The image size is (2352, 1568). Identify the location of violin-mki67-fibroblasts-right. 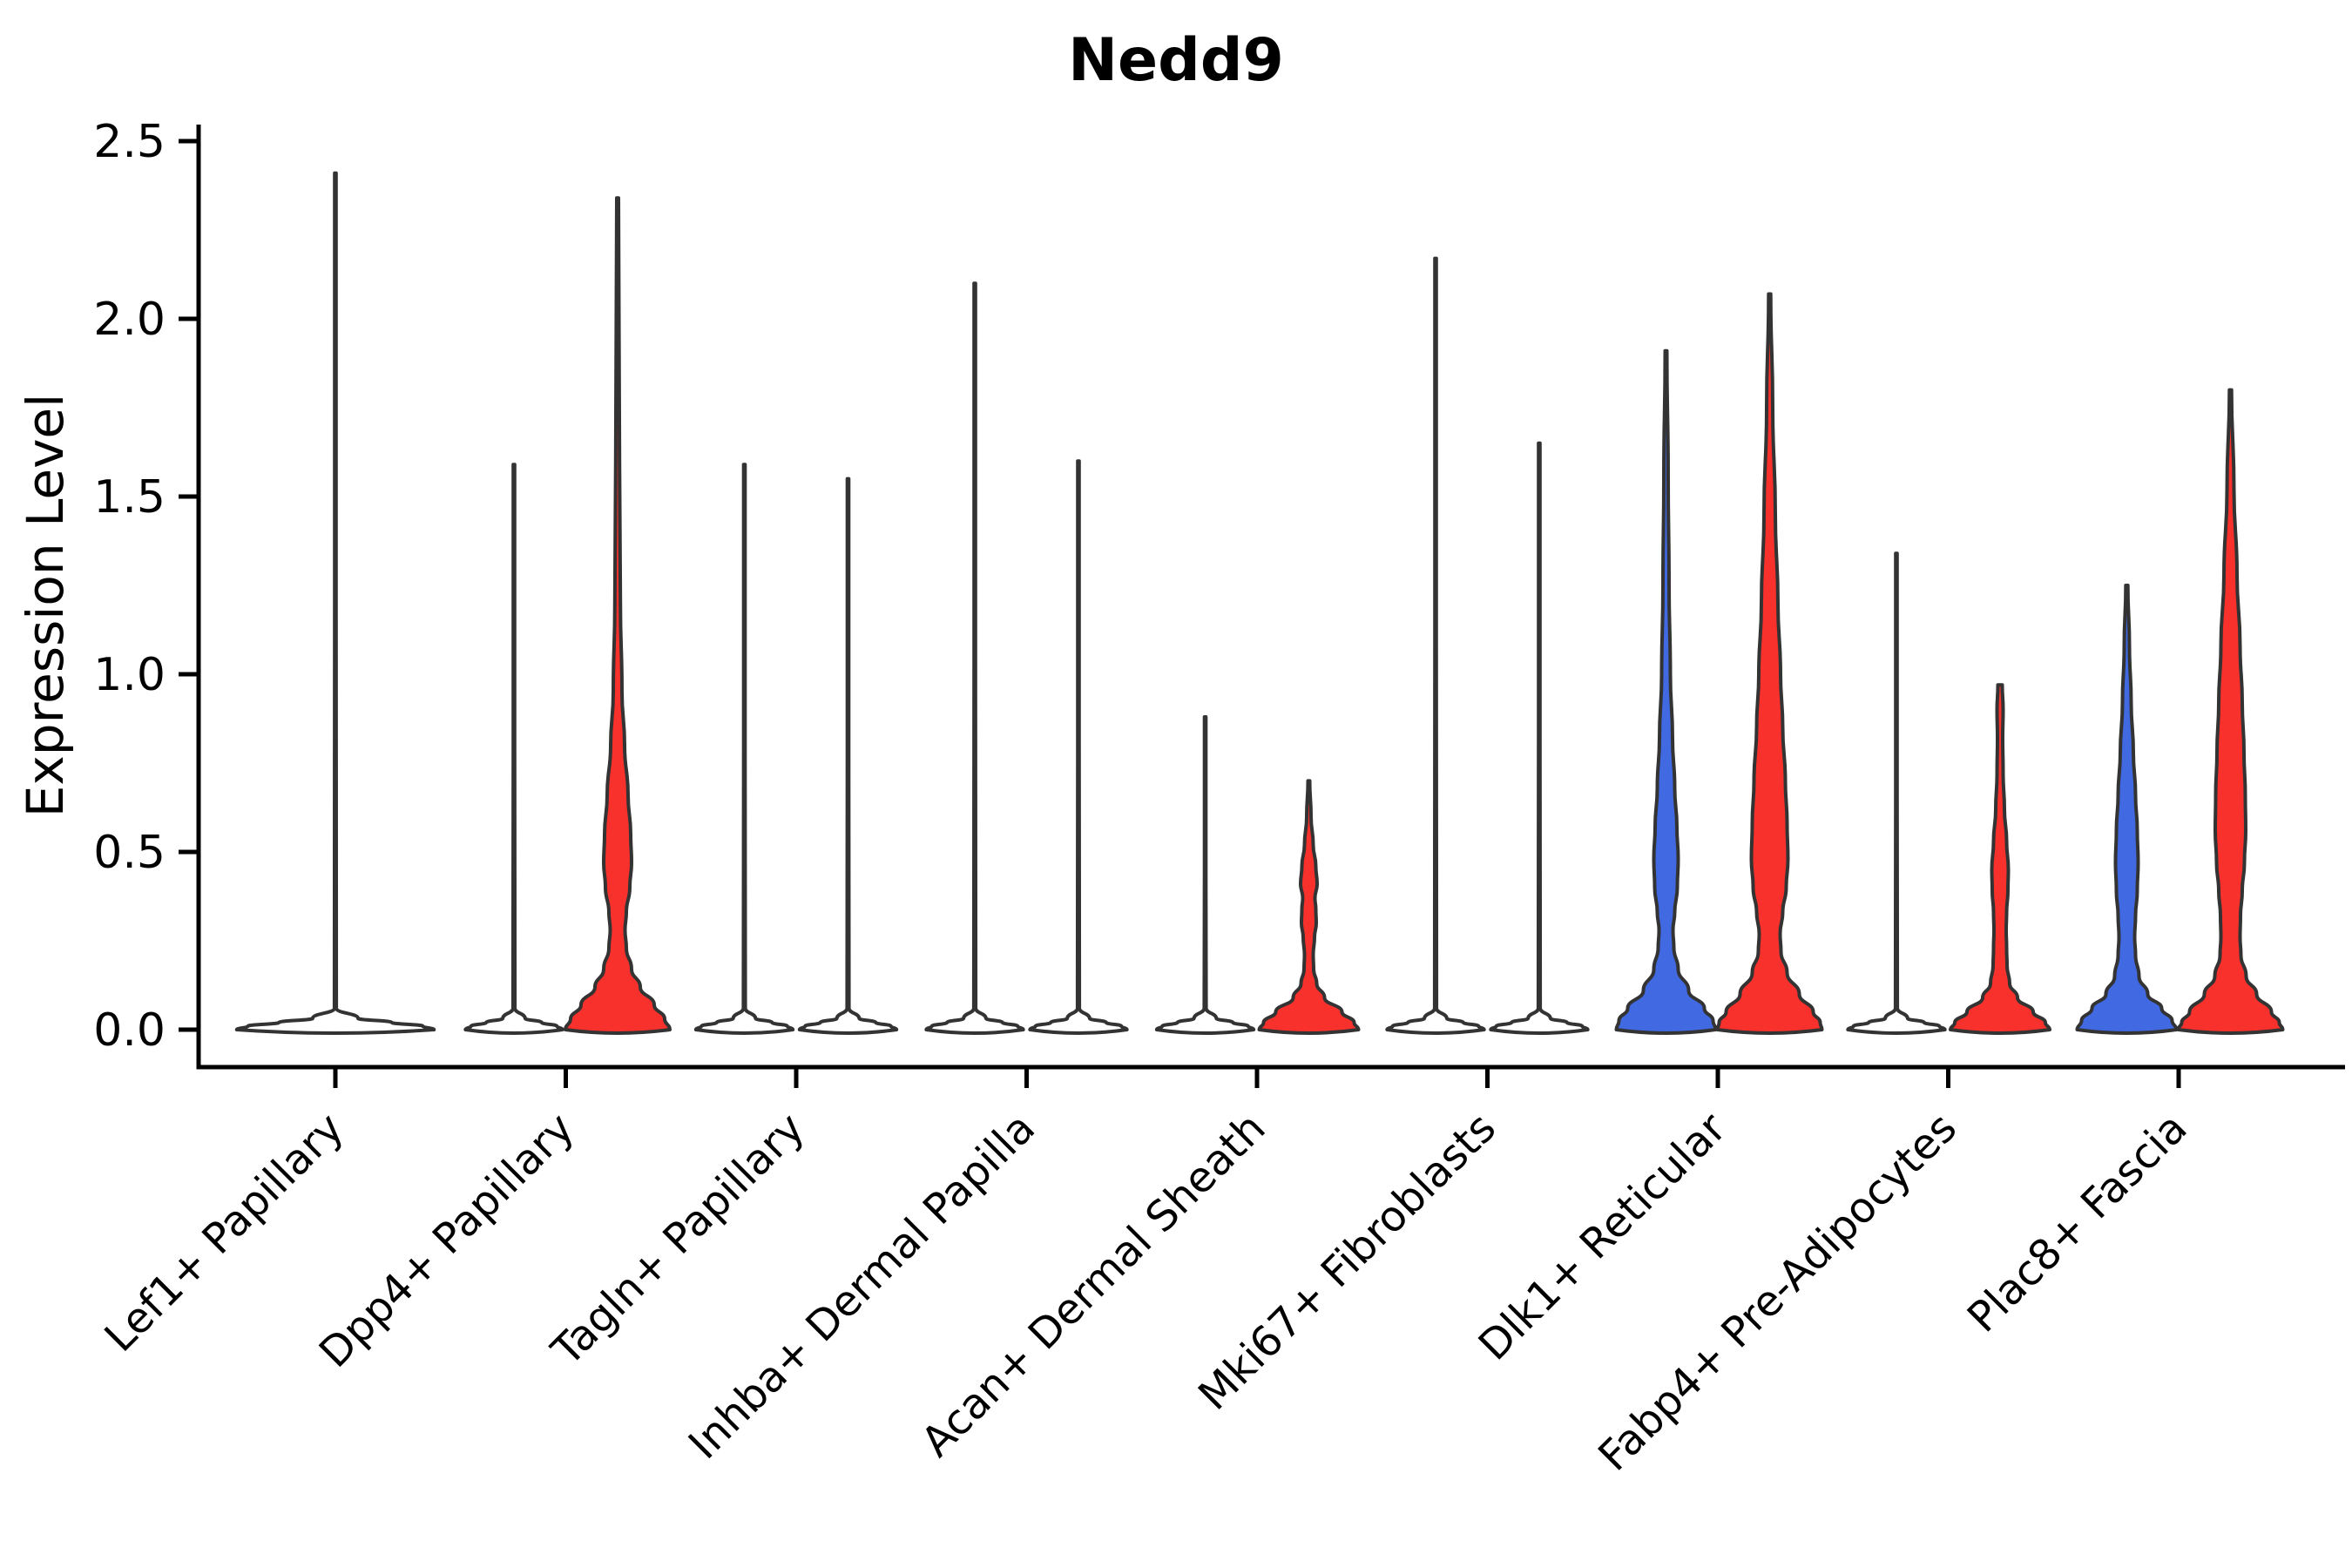
(1539, 738).